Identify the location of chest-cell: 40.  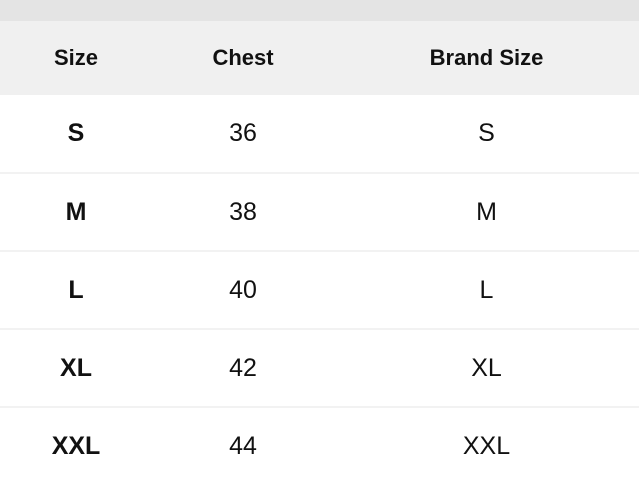
(243, 289).